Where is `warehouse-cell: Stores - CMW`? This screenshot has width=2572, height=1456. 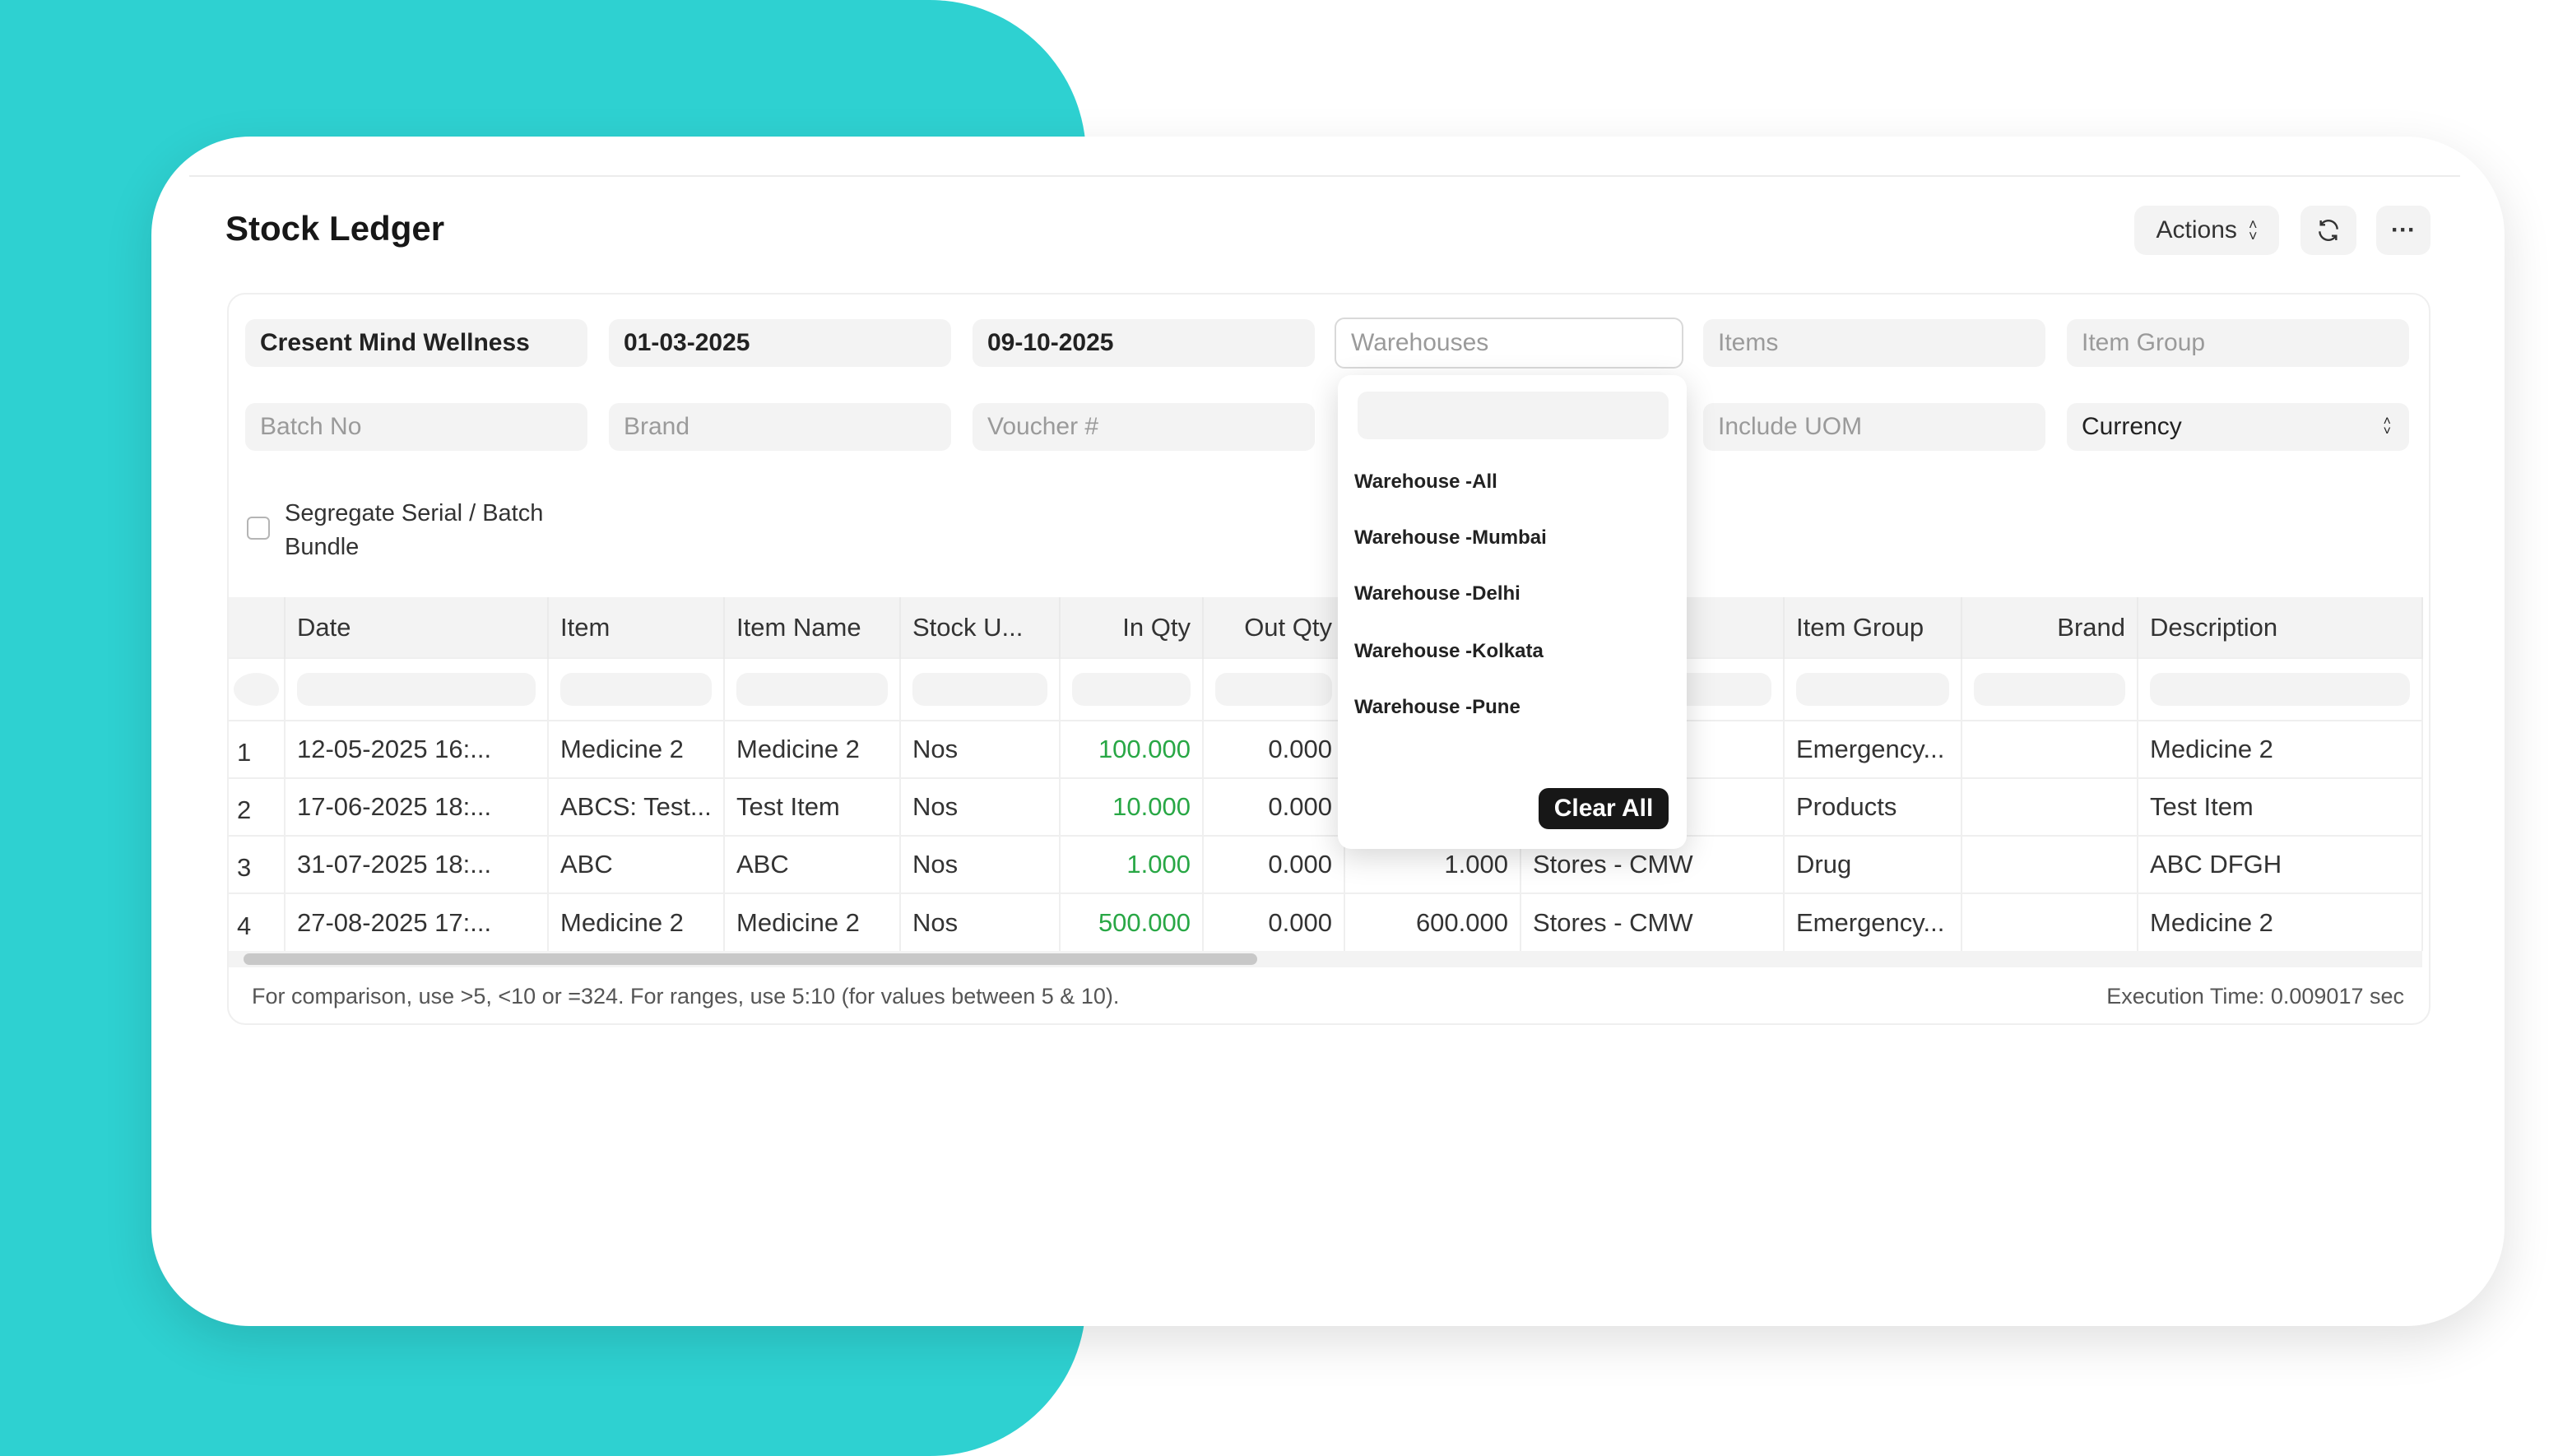
warehouse-cell: Stores - CMW is located at coordinates (1652, 922).